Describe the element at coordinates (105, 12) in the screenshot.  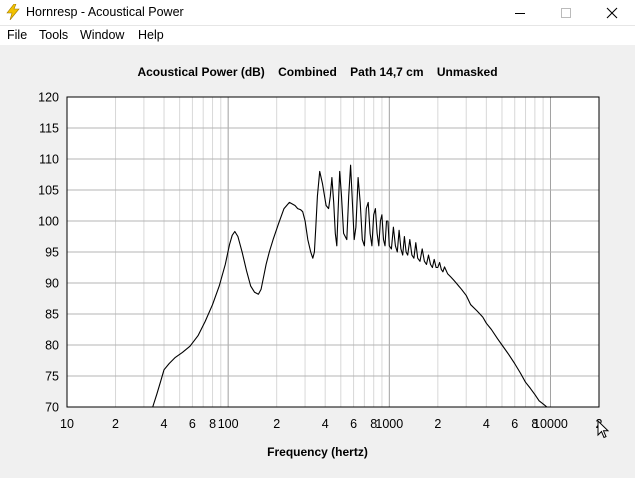
I see `window-title: Hornresp - Acoustical Power` at that location.